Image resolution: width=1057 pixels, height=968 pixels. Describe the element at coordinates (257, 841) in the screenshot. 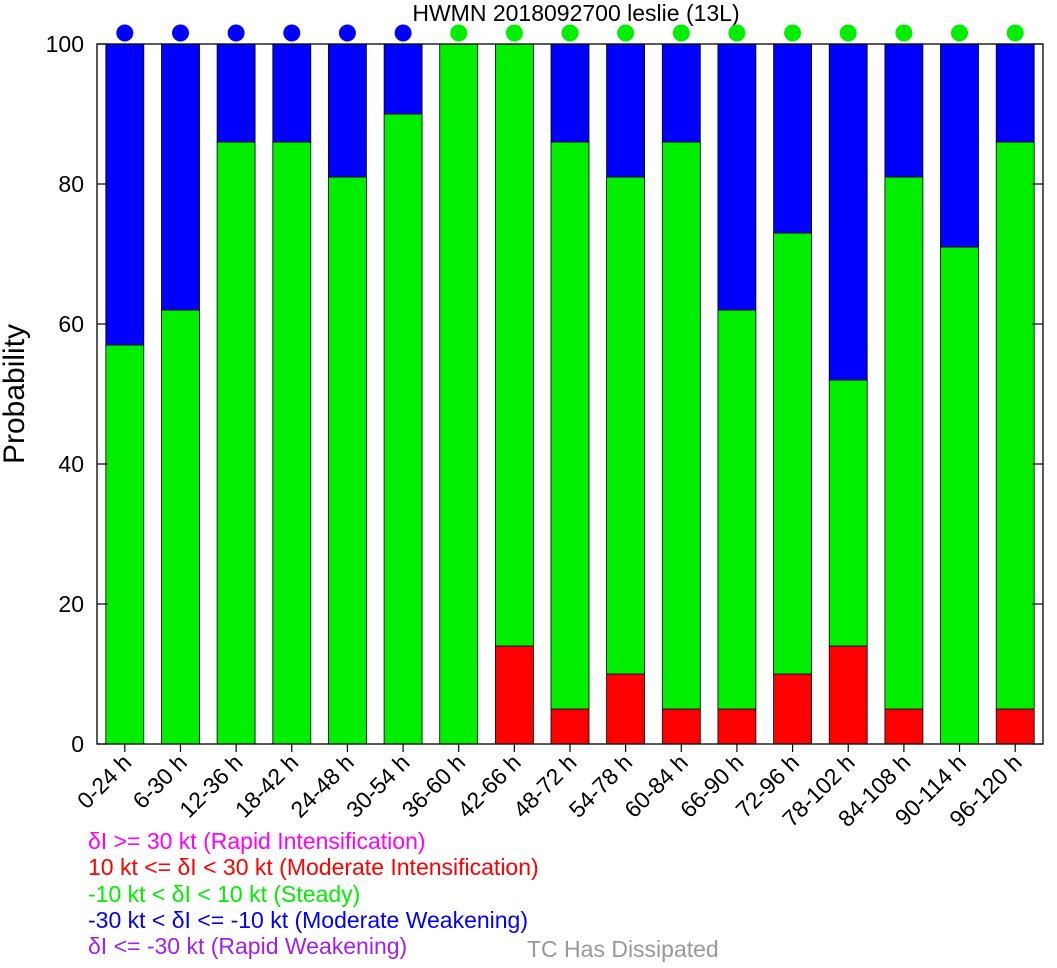

I see `legend-rapid-intensification: δI >= 30 kt (Rapid Intensification)` at that location.